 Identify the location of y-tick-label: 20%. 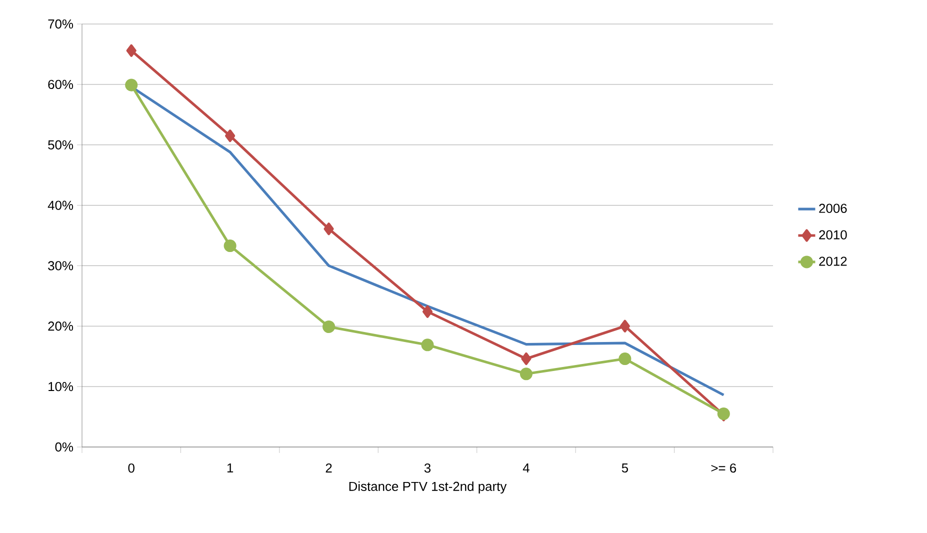
(61, 326).